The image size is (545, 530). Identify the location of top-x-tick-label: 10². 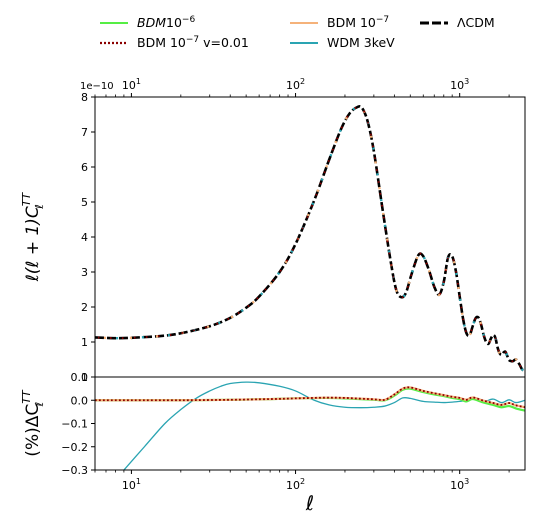
(295, 84).